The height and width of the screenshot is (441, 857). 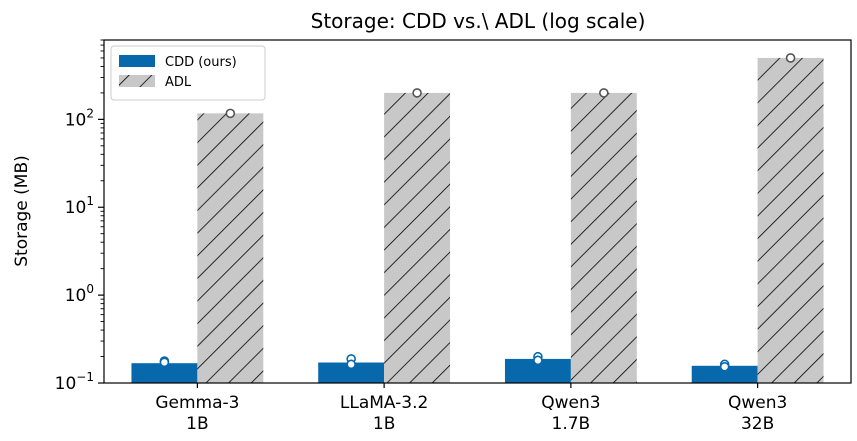 I want to click on x-tick-label-2-line2: 1.7B, so click(x=571, y=424).